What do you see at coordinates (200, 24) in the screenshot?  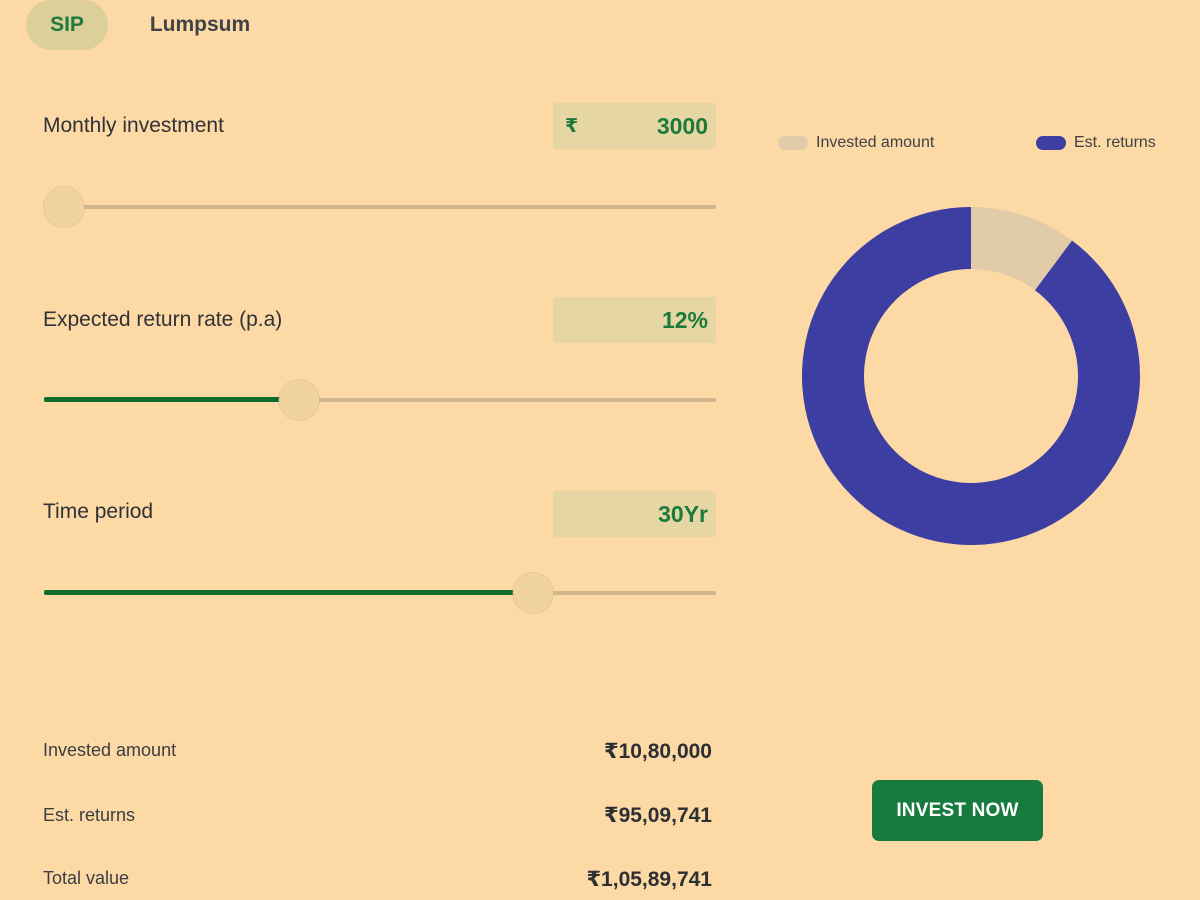 I see `tab-lumpsum: Lumpsum` at bounding box center [200, 24].